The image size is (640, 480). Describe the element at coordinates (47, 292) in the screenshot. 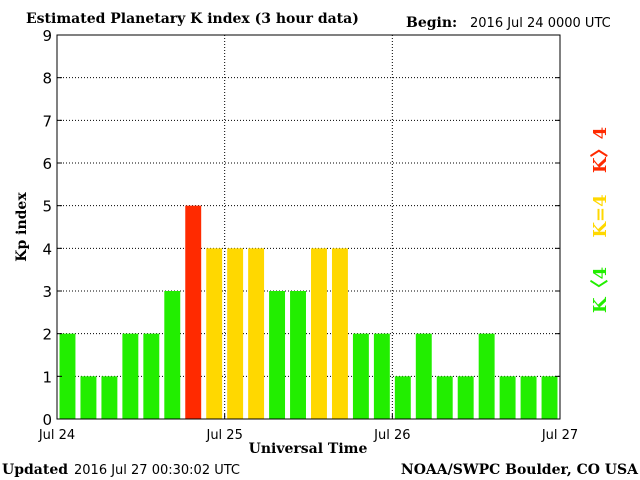

I see `y-tick-label: 3` at that location.